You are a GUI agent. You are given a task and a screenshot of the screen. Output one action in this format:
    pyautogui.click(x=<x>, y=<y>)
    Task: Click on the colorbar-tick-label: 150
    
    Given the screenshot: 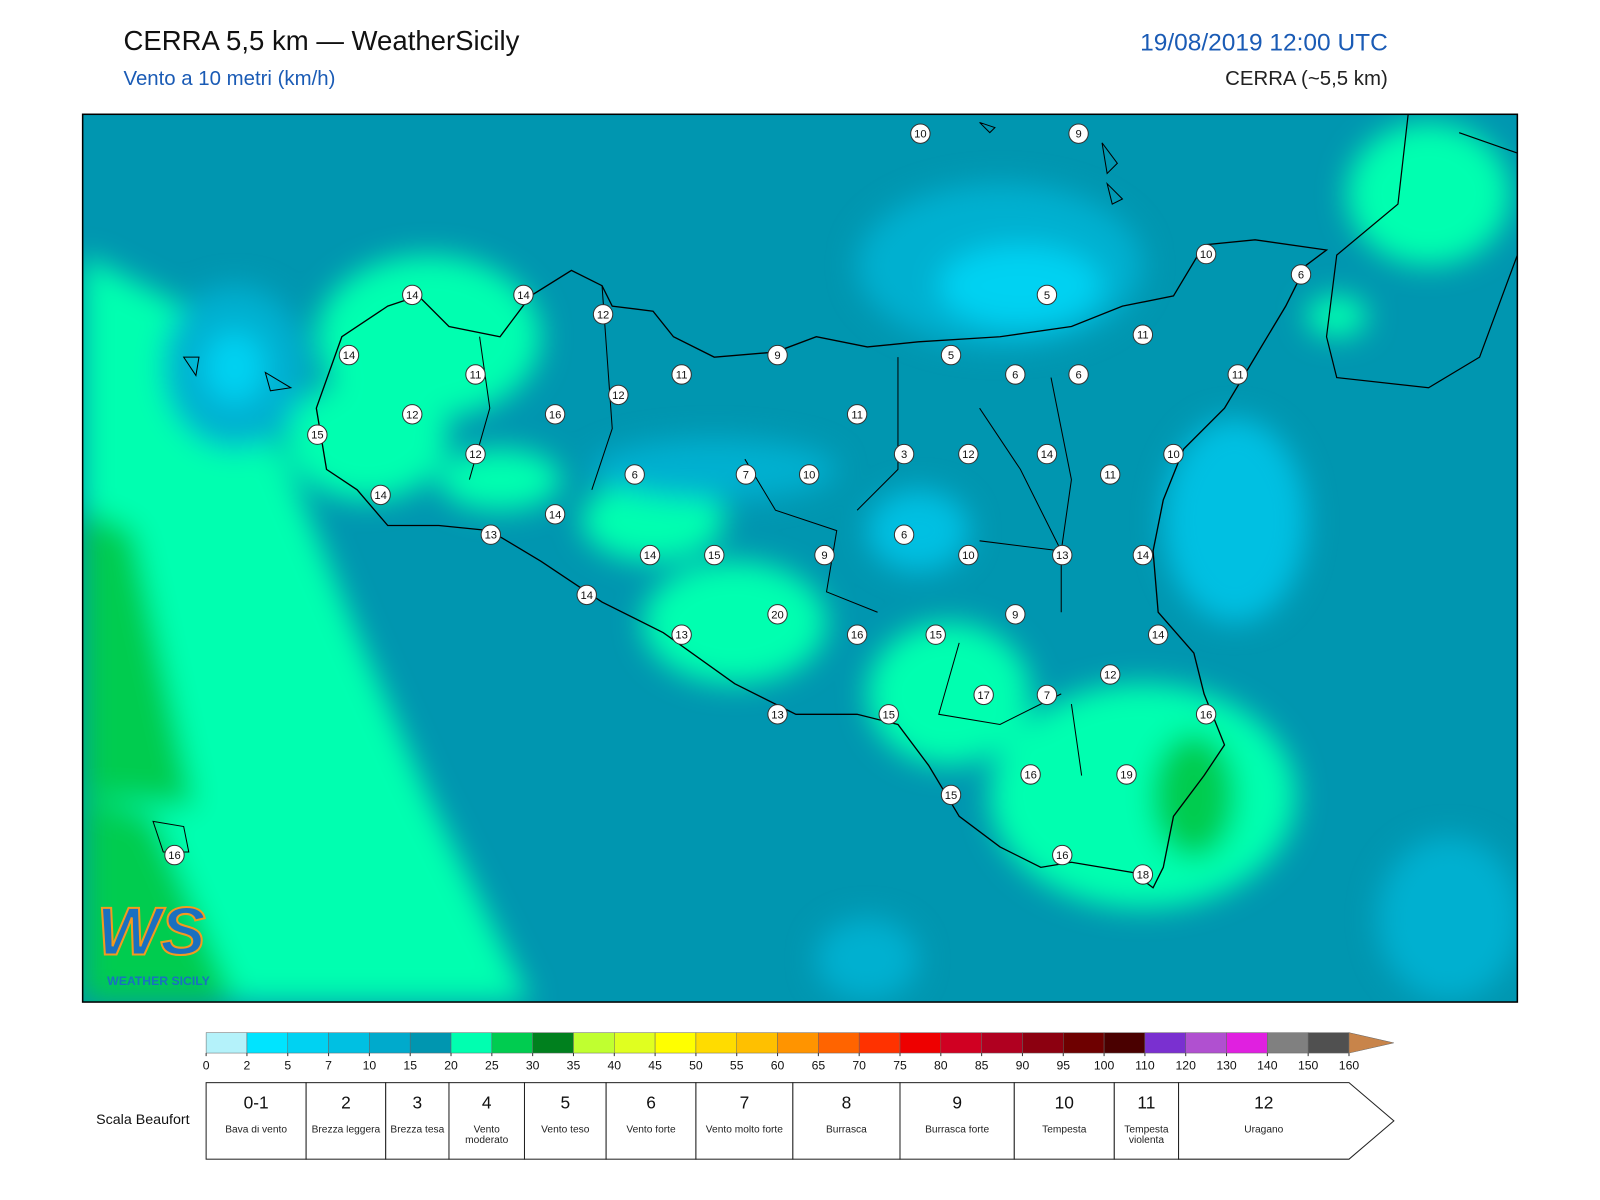 What is the action you would take?
    pyautogui.click(x=1308, y=1066)
    